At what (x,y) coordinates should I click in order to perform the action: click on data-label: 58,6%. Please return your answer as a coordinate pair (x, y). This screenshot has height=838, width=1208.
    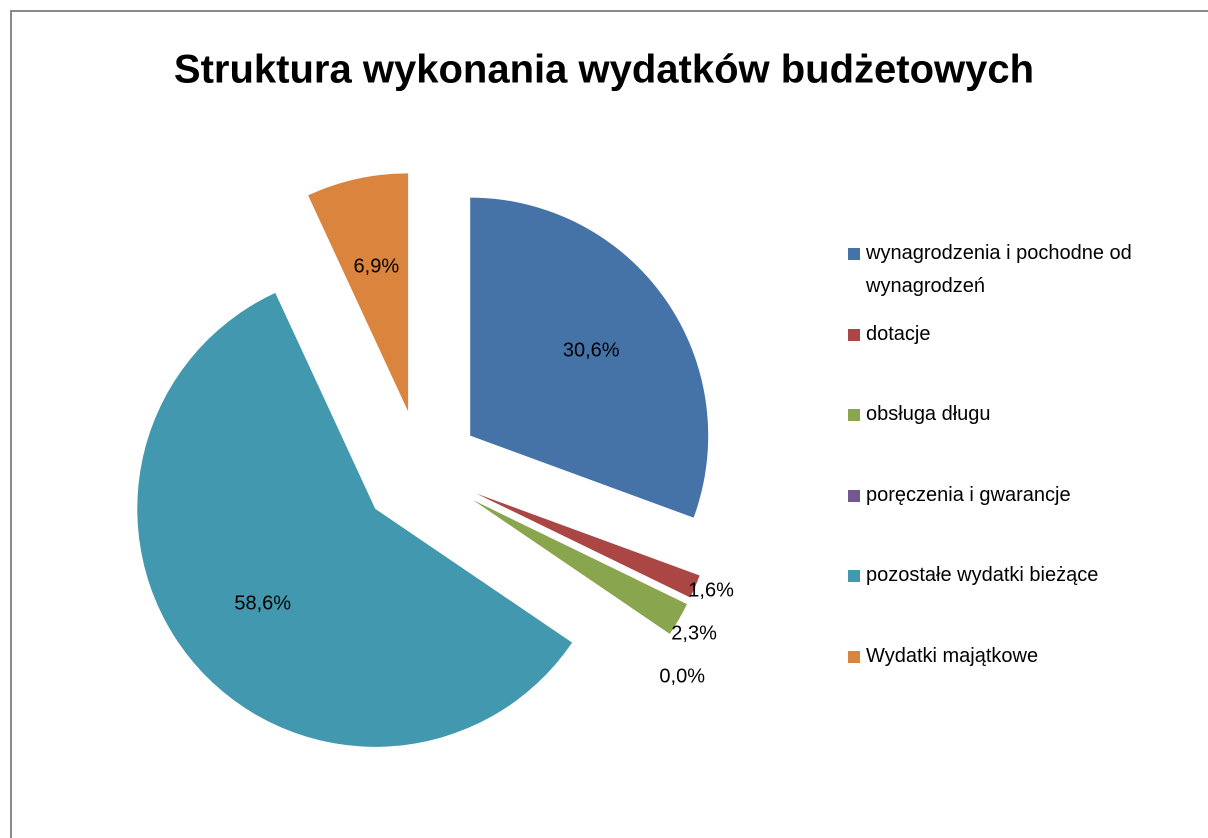
    Looking at the image, I should click on (262, 604).